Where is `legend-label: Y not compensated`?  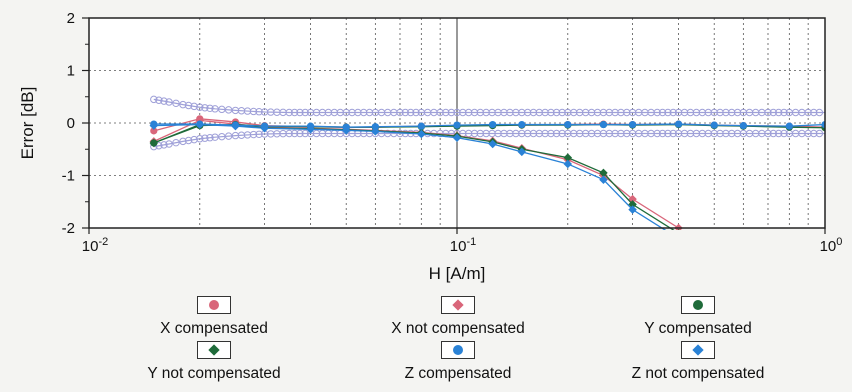 legend-label: Y not compensated is located at coordinates (214, 373).